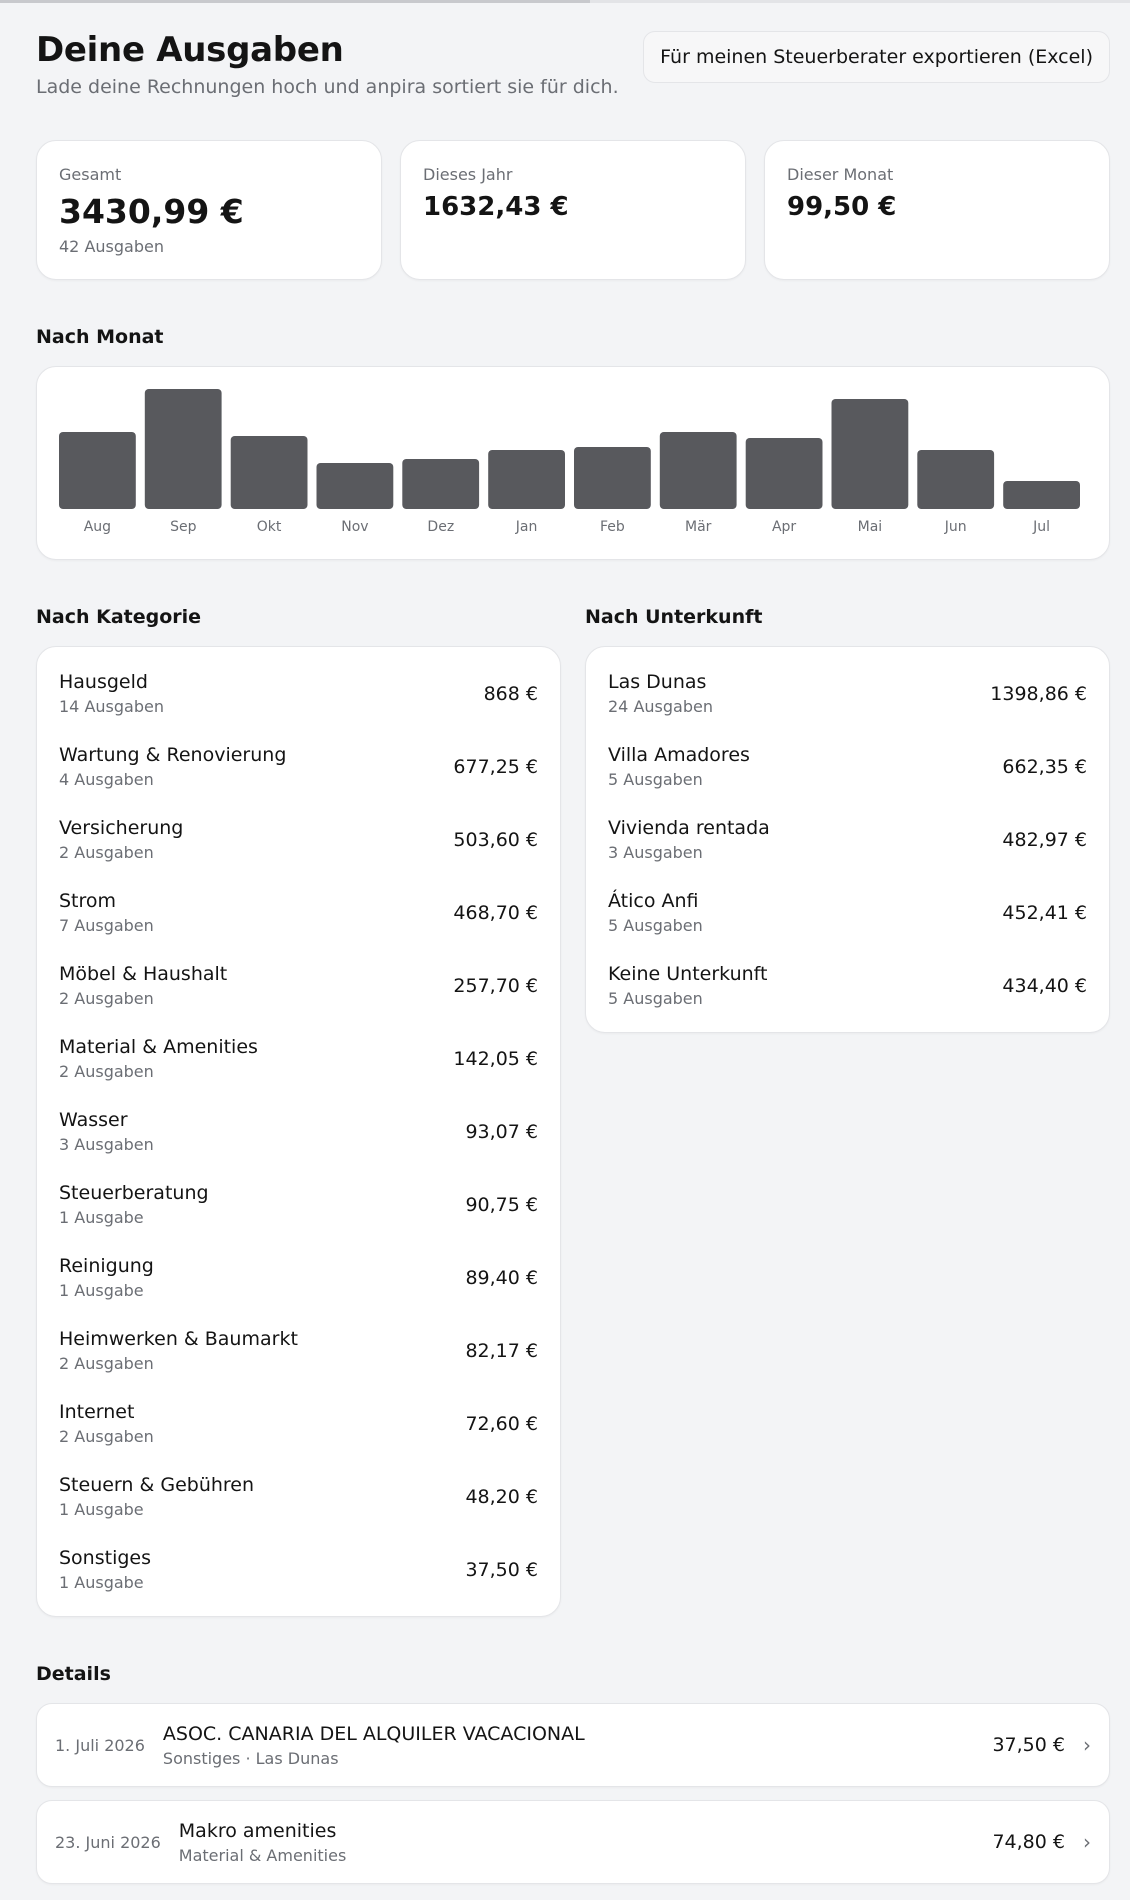 The height and width of the screenshot is (1900, 1130). I want to click on stat-card-month: Dieser Monat 99,50 €, so click(937, 210).